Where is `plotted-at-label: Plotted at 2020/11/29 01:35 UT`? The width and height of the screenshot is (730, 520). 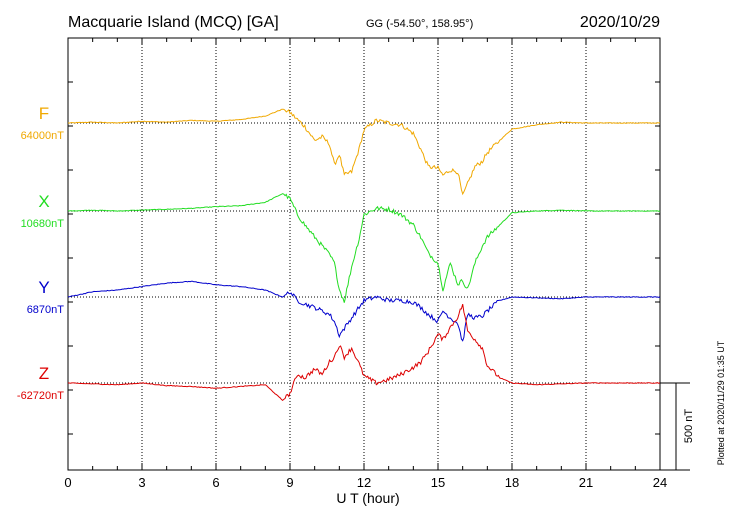 plotted-at-label: Plotted at 2020/11/29 01:35 UT is located at coordinates (721, 402).